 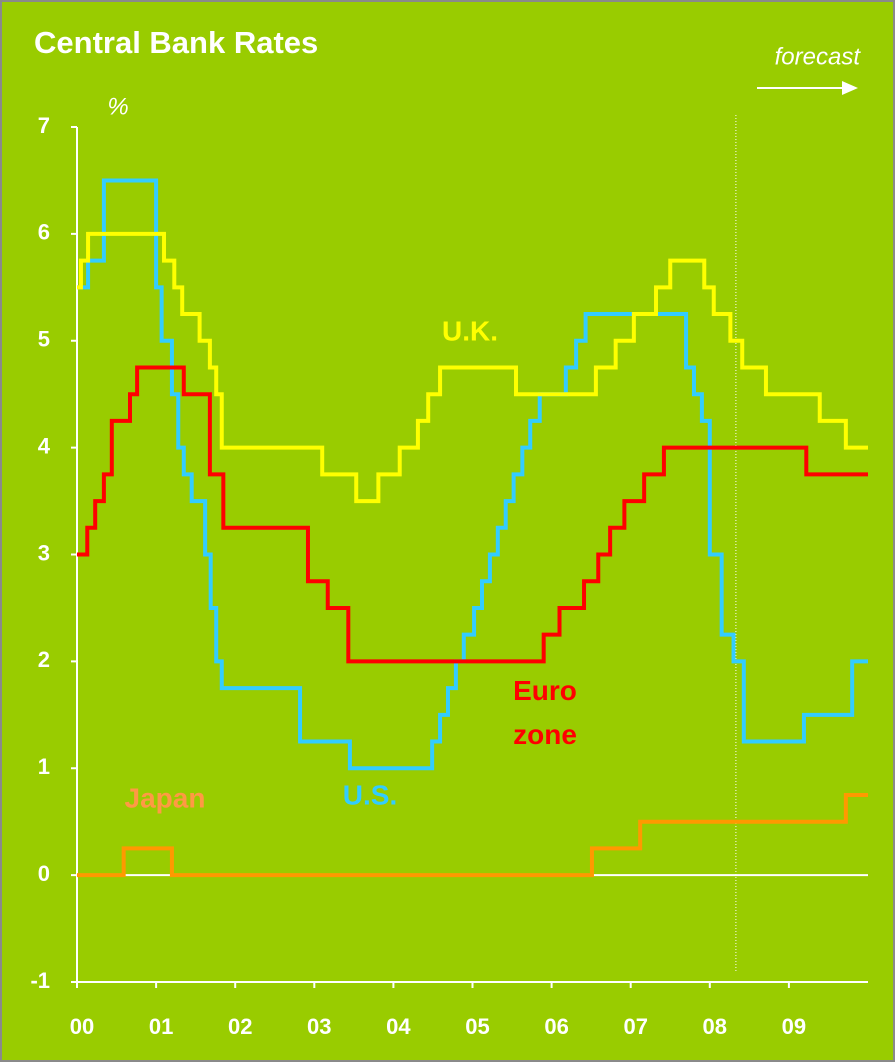 What do you see at coordinates (370, 794) in the screenshot?
I see `series-label: U.S.` at bounding box center [370, 794].